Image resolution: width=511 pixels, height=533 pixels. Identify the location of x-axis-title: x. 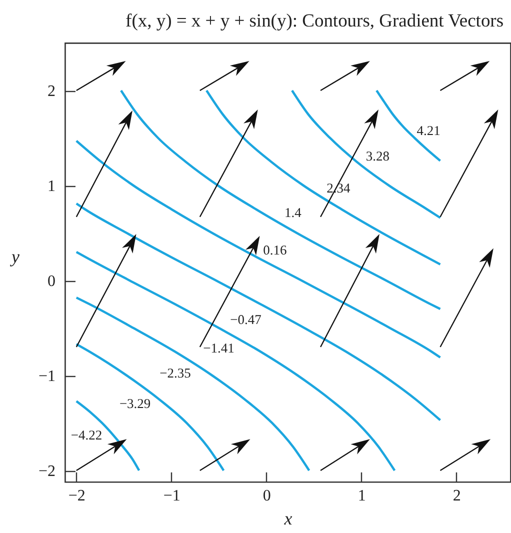
(287, 518).